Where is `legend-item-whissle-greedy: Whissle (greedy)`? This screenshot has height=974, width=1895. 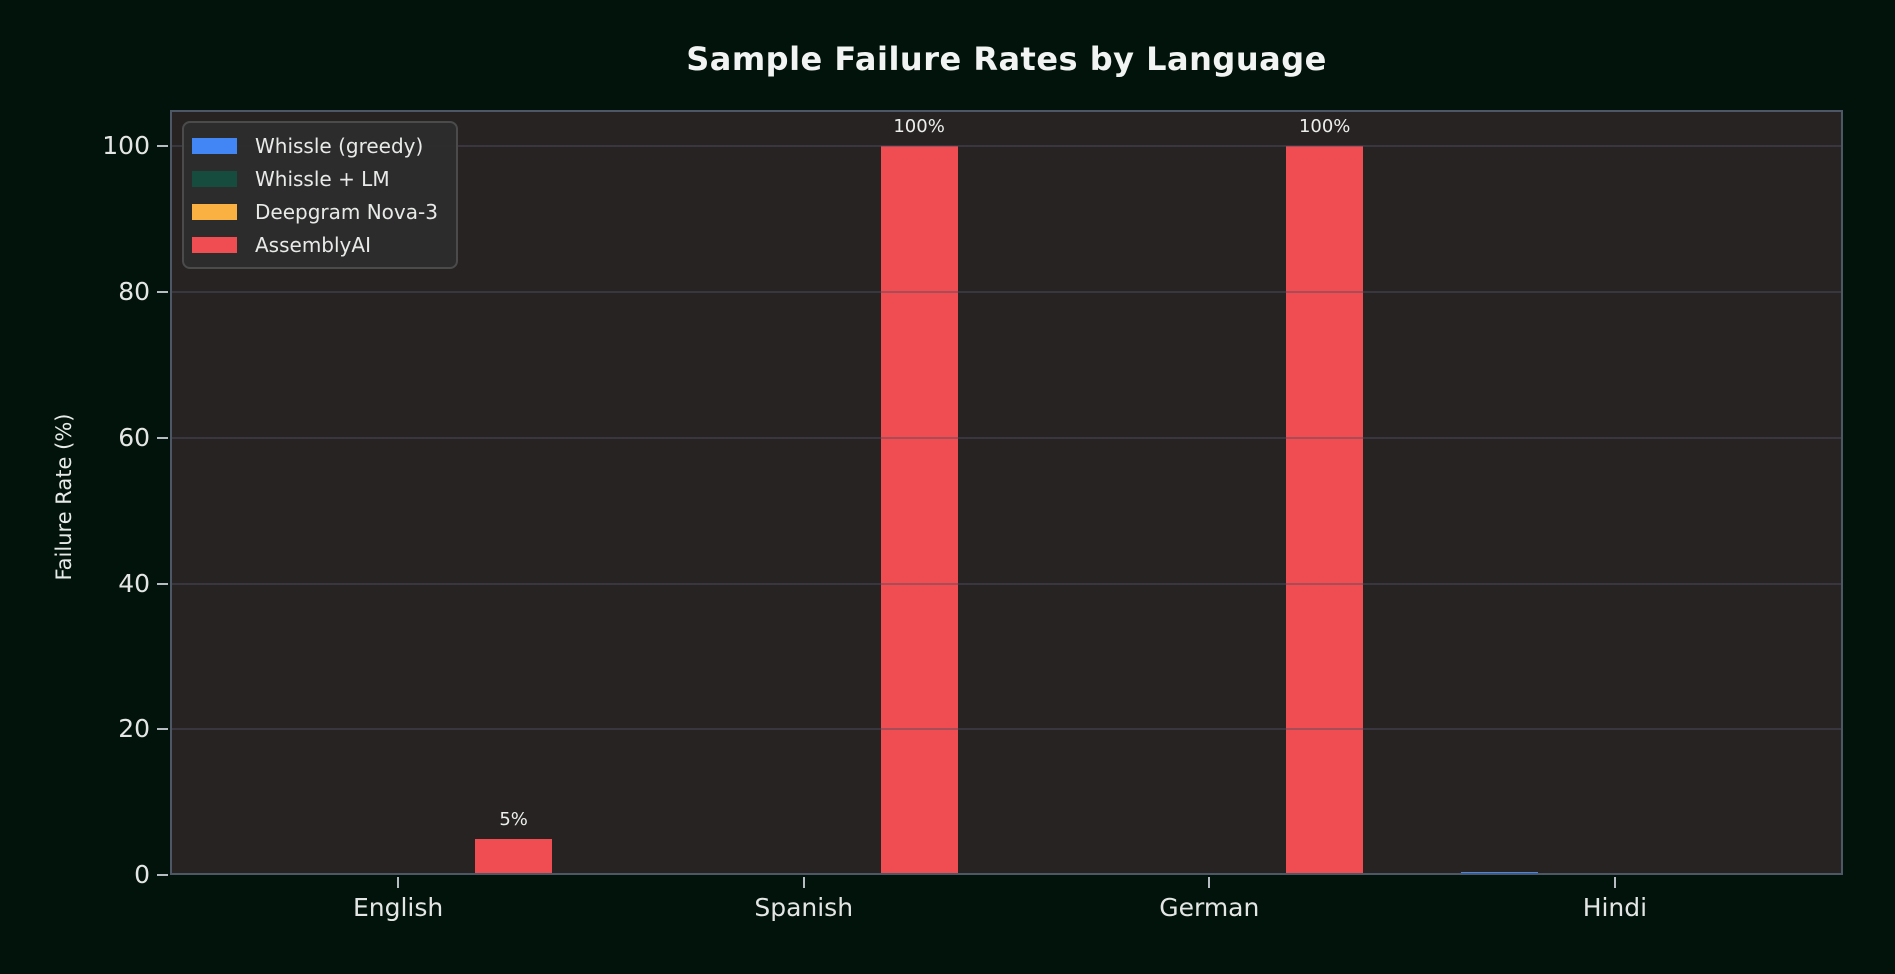
legend-item-whissle-greedy: Whissle (greedy) is located at coordinates (315, 145).